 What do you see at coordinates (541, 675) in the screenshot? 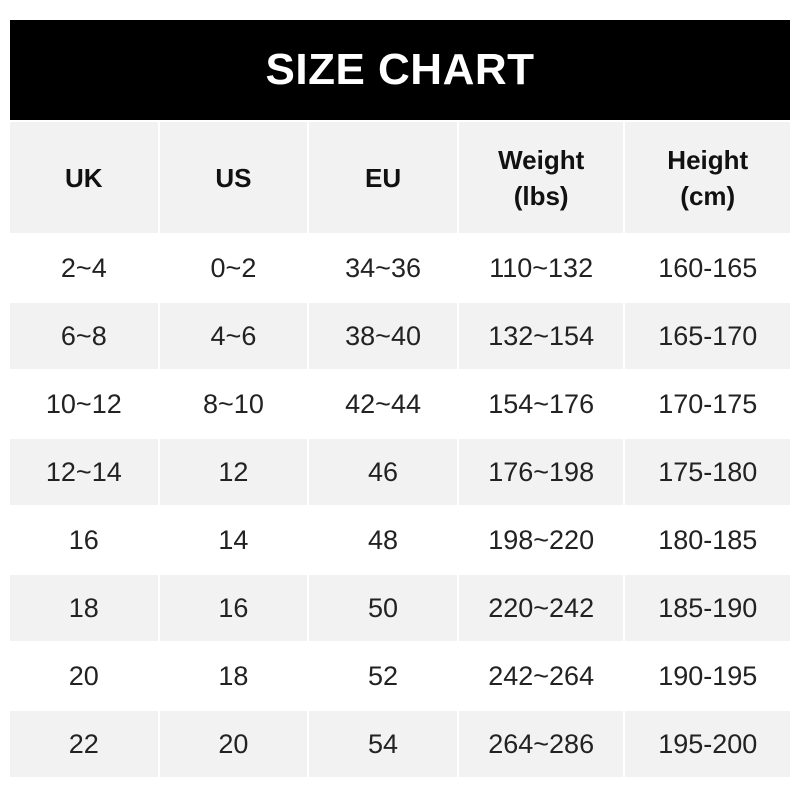
I see `table-cell: 242~264` at bounding box center [541, 675].